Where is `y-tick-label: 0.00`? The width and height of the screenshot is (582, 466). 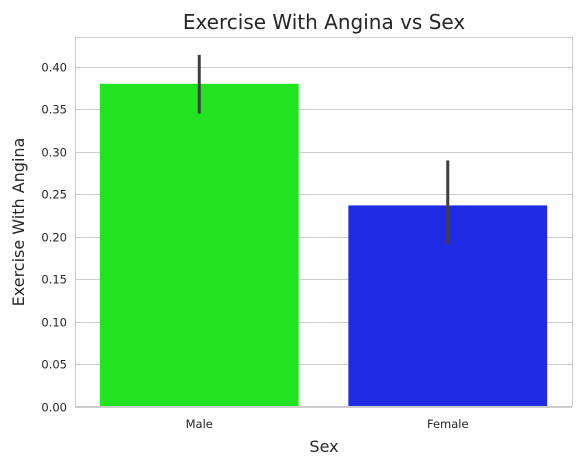
y-tick-label: 0.00 is located at coordinates (54, 408).